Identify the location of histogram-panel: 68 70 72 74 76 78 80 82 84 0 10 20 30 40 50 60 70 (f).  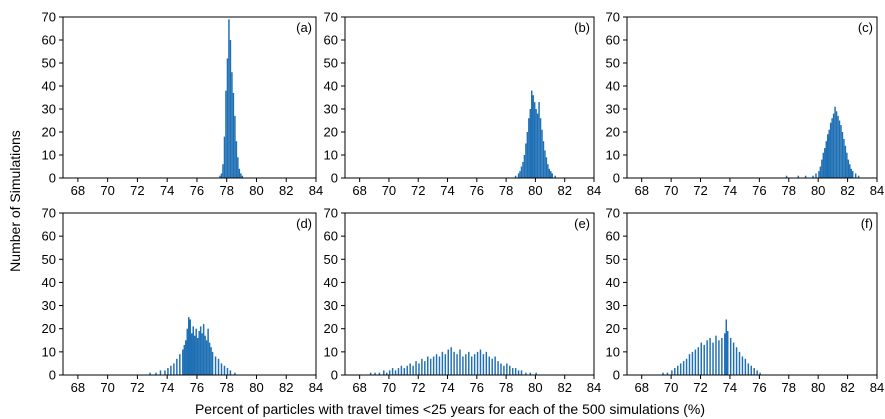
(745, 301).